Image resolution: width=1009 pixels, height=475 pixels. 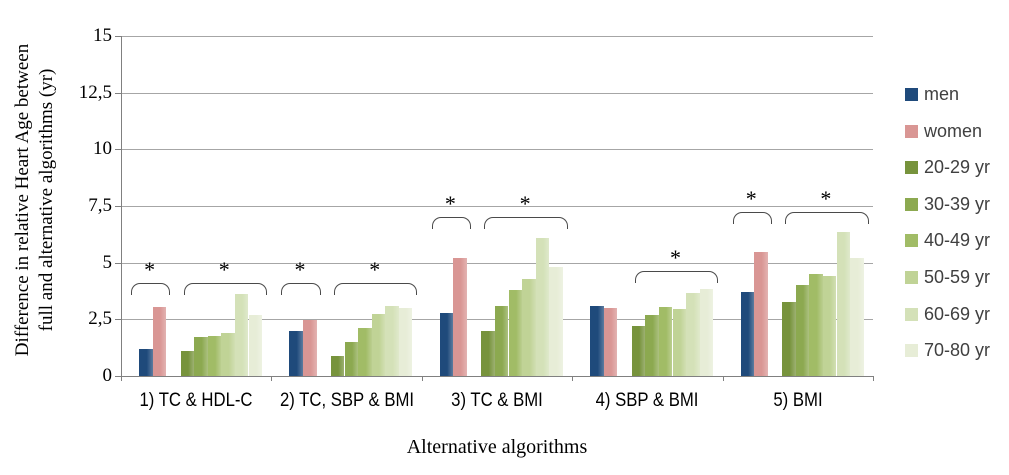 I want to click on bar-30-39-yr-cat3, so click(x=501, y=340).